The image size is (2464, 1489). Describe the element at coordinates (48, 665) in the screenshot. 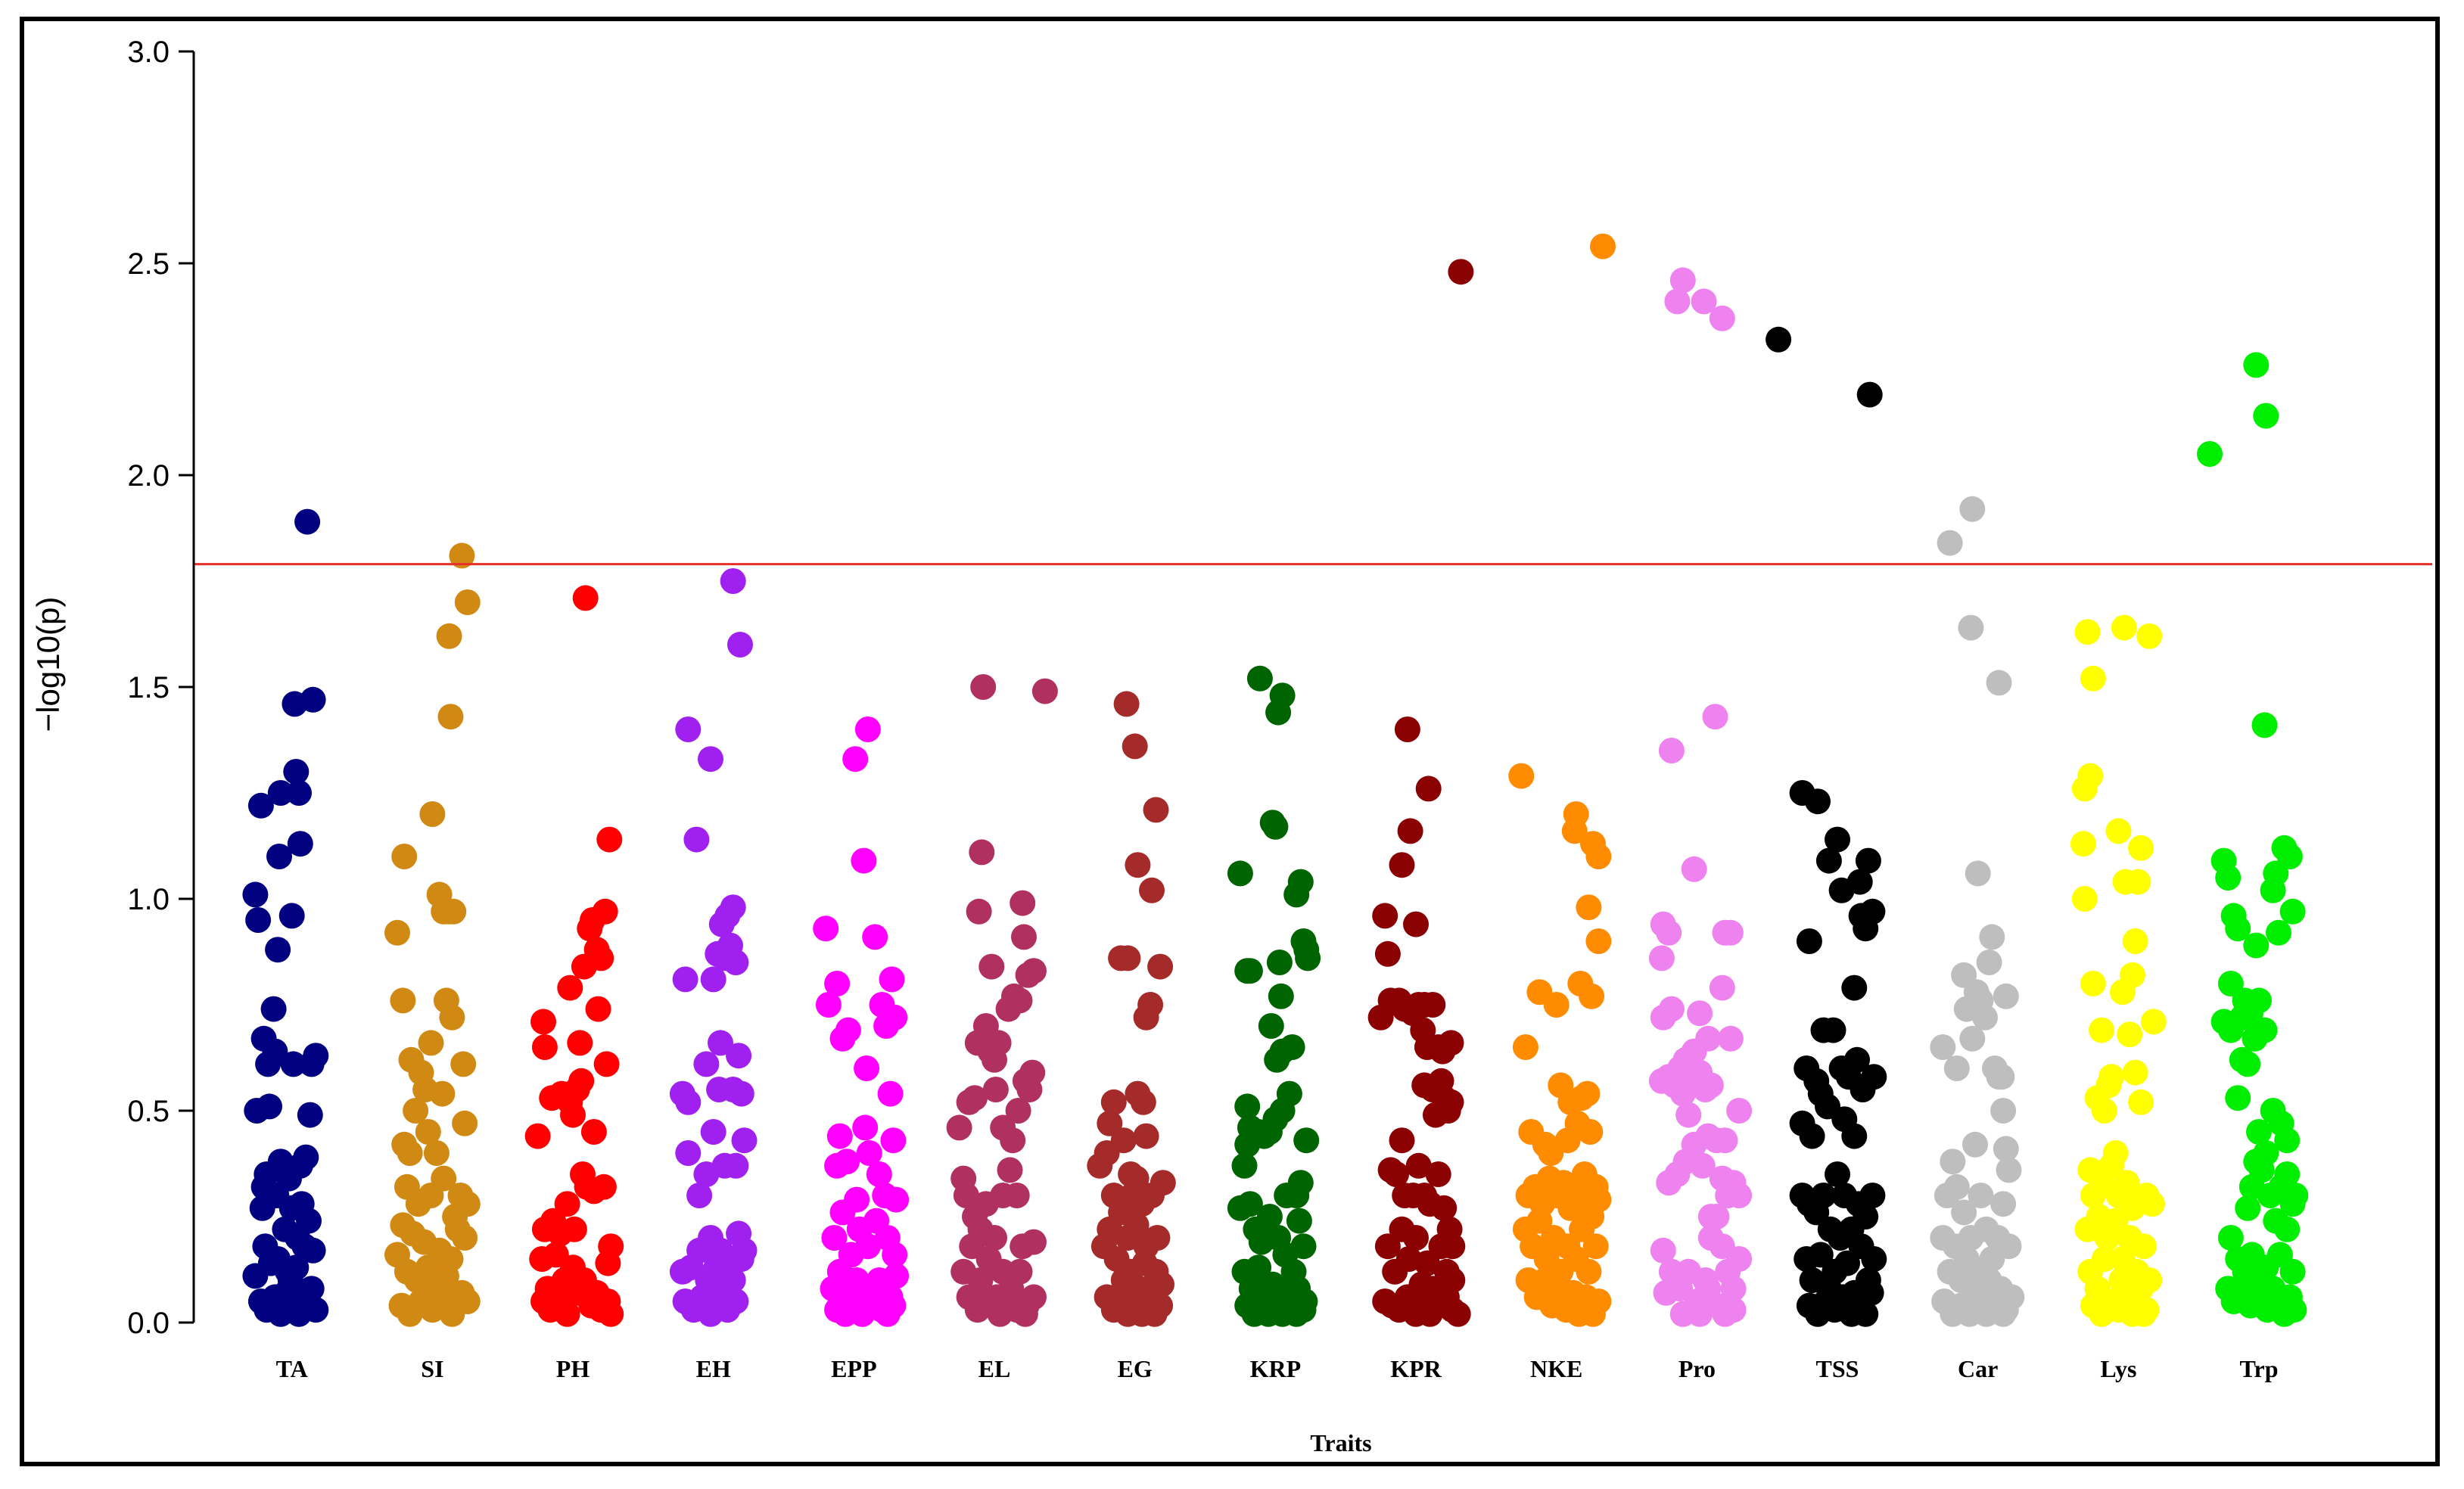

I see `y-axis-title: −log10(p)` at that location.